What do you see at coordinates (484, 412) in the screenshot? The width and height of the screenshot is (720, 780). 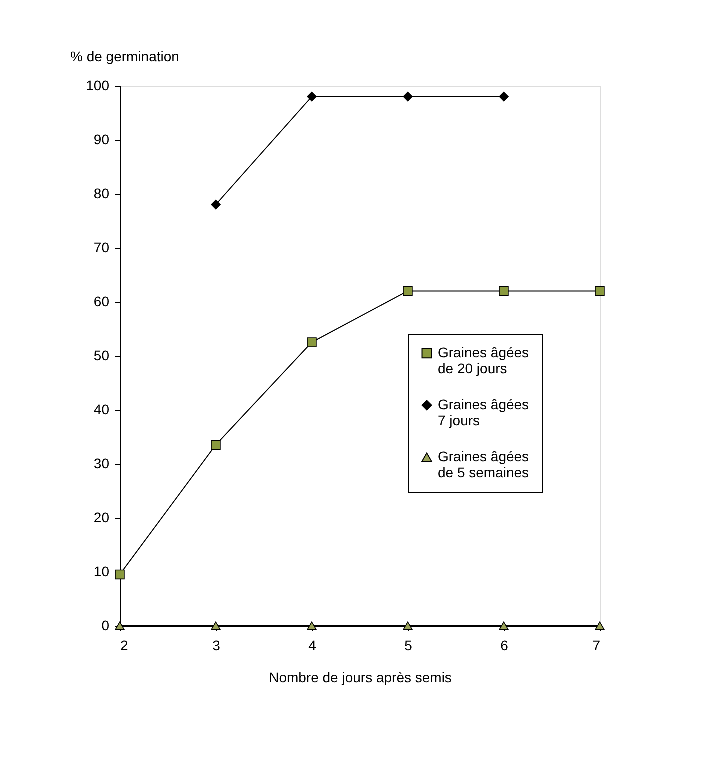 I see `legend-label: Graines âgées 7 jours` at bounding box center [484, 412].